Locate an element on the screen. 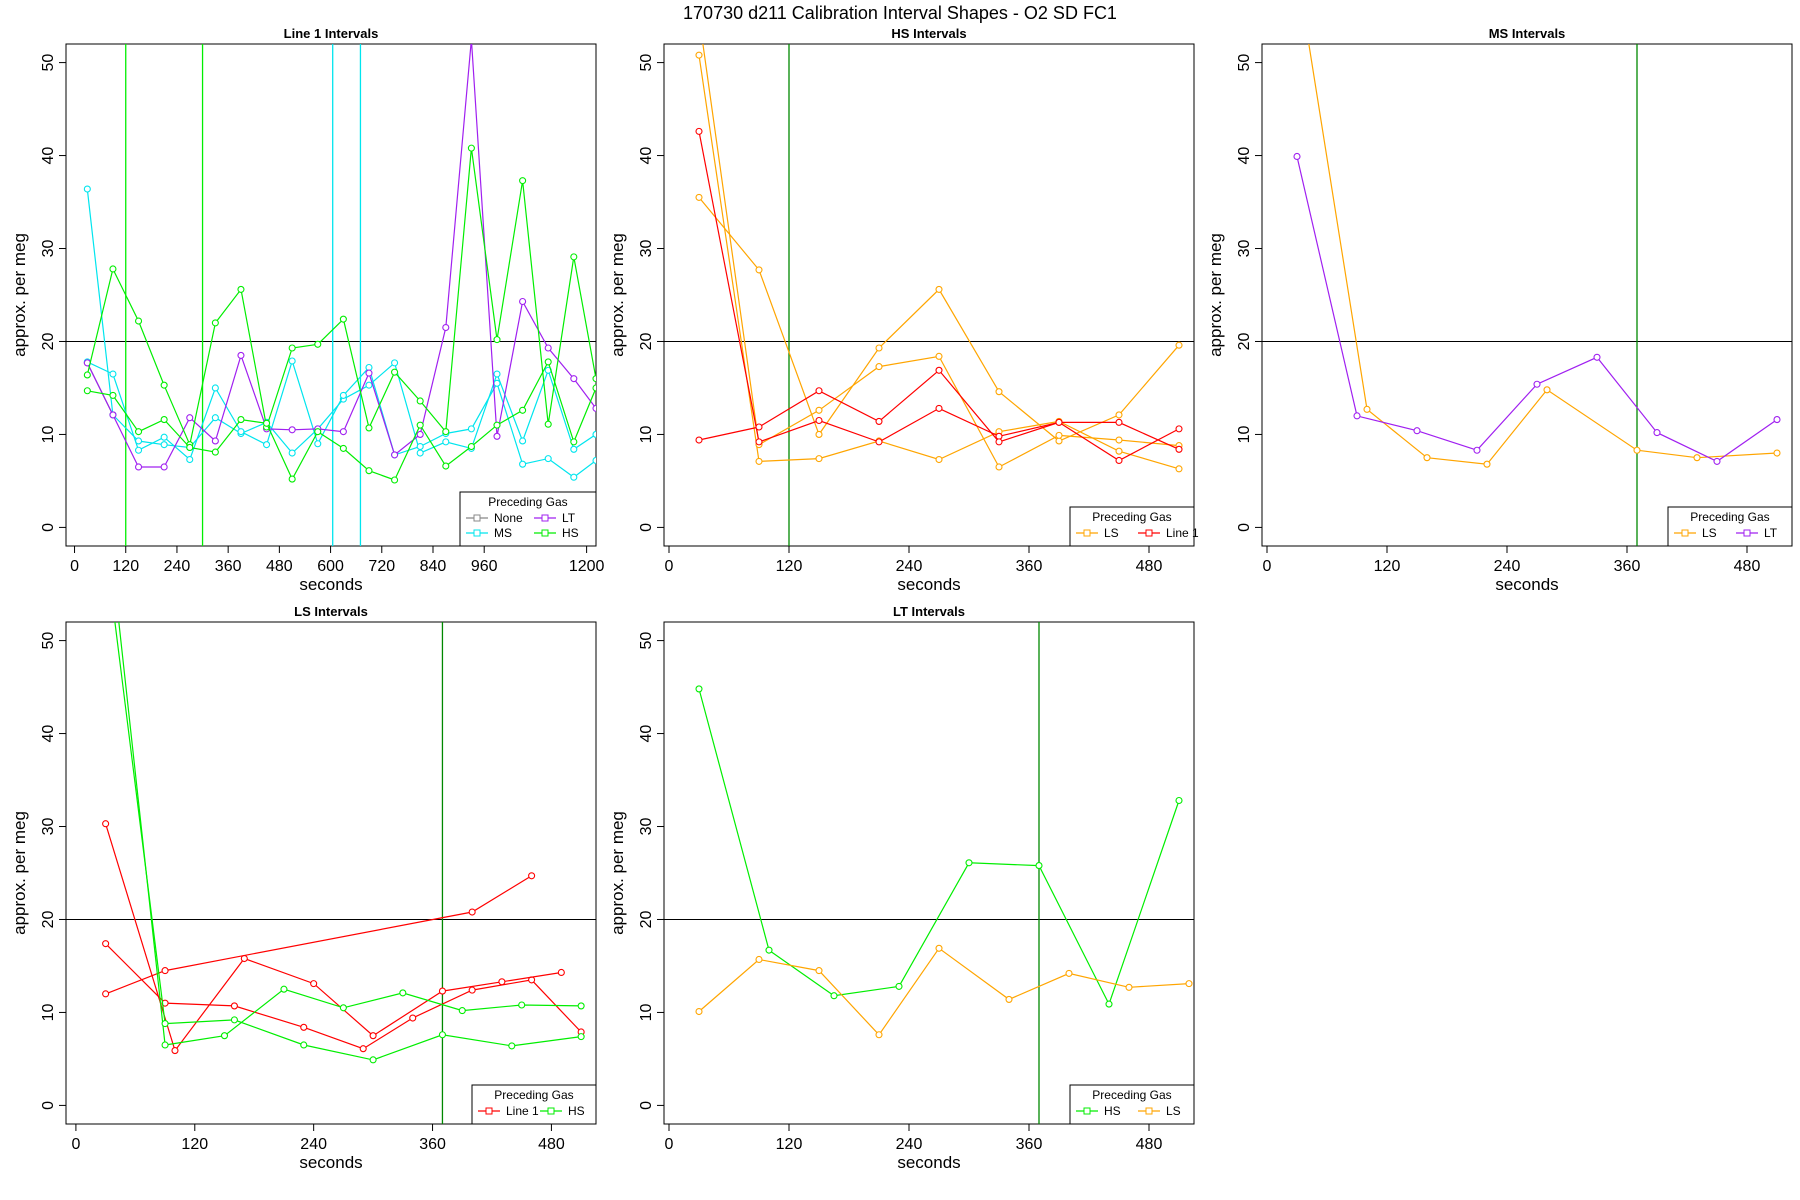 This screenshot has height=1200, width=1800. legend-label: HS is located at coordinates (570, 533).